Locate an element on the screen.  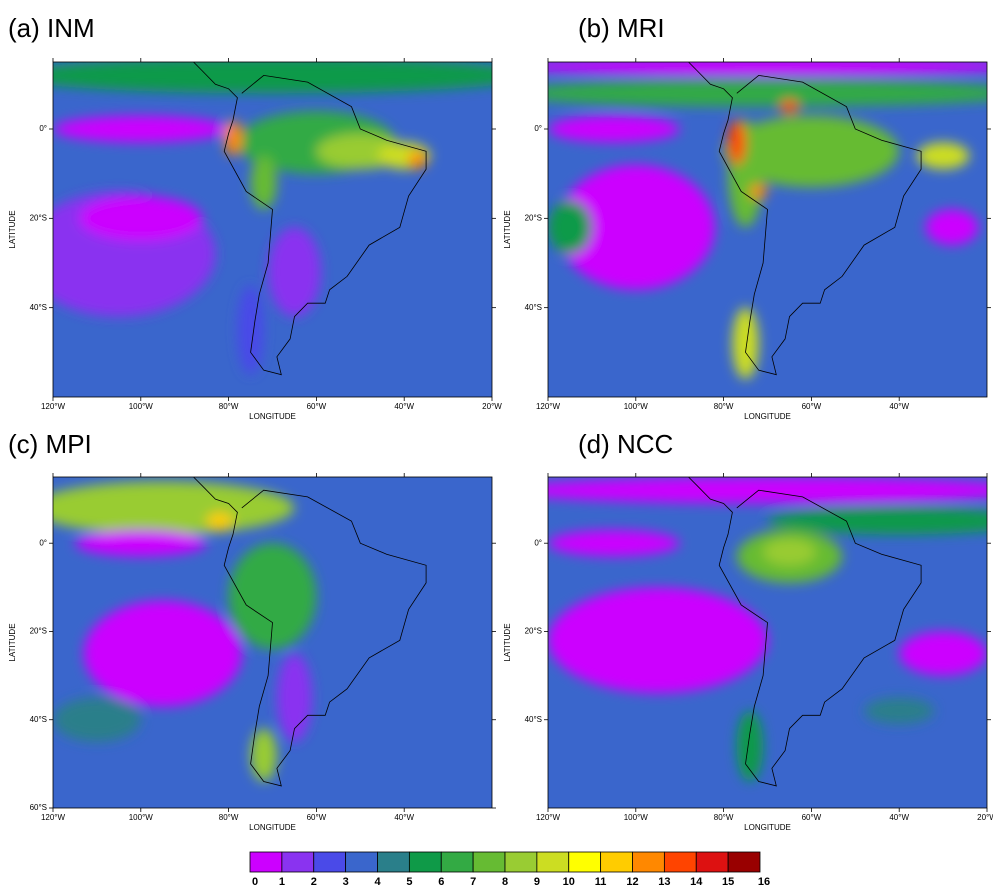
colorbar-label: 4 is located at coordinates (377, 882).